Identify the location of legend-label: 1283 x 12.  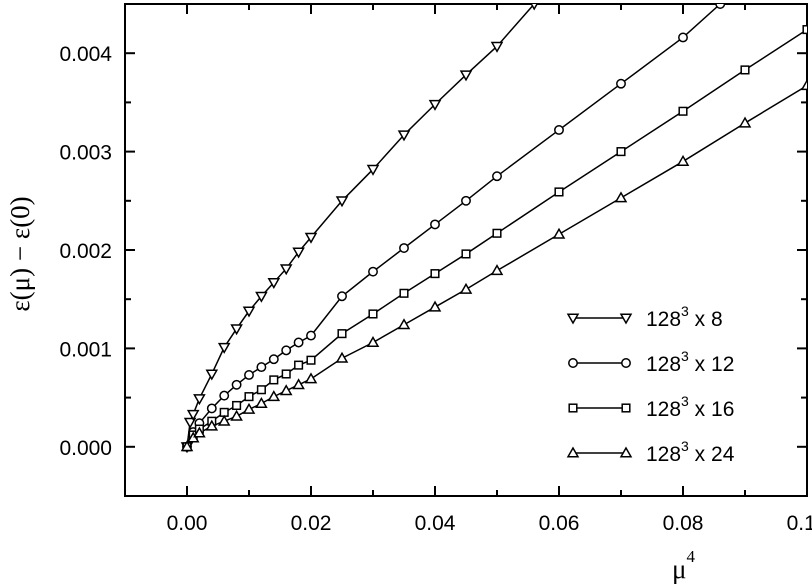
(690, 362).